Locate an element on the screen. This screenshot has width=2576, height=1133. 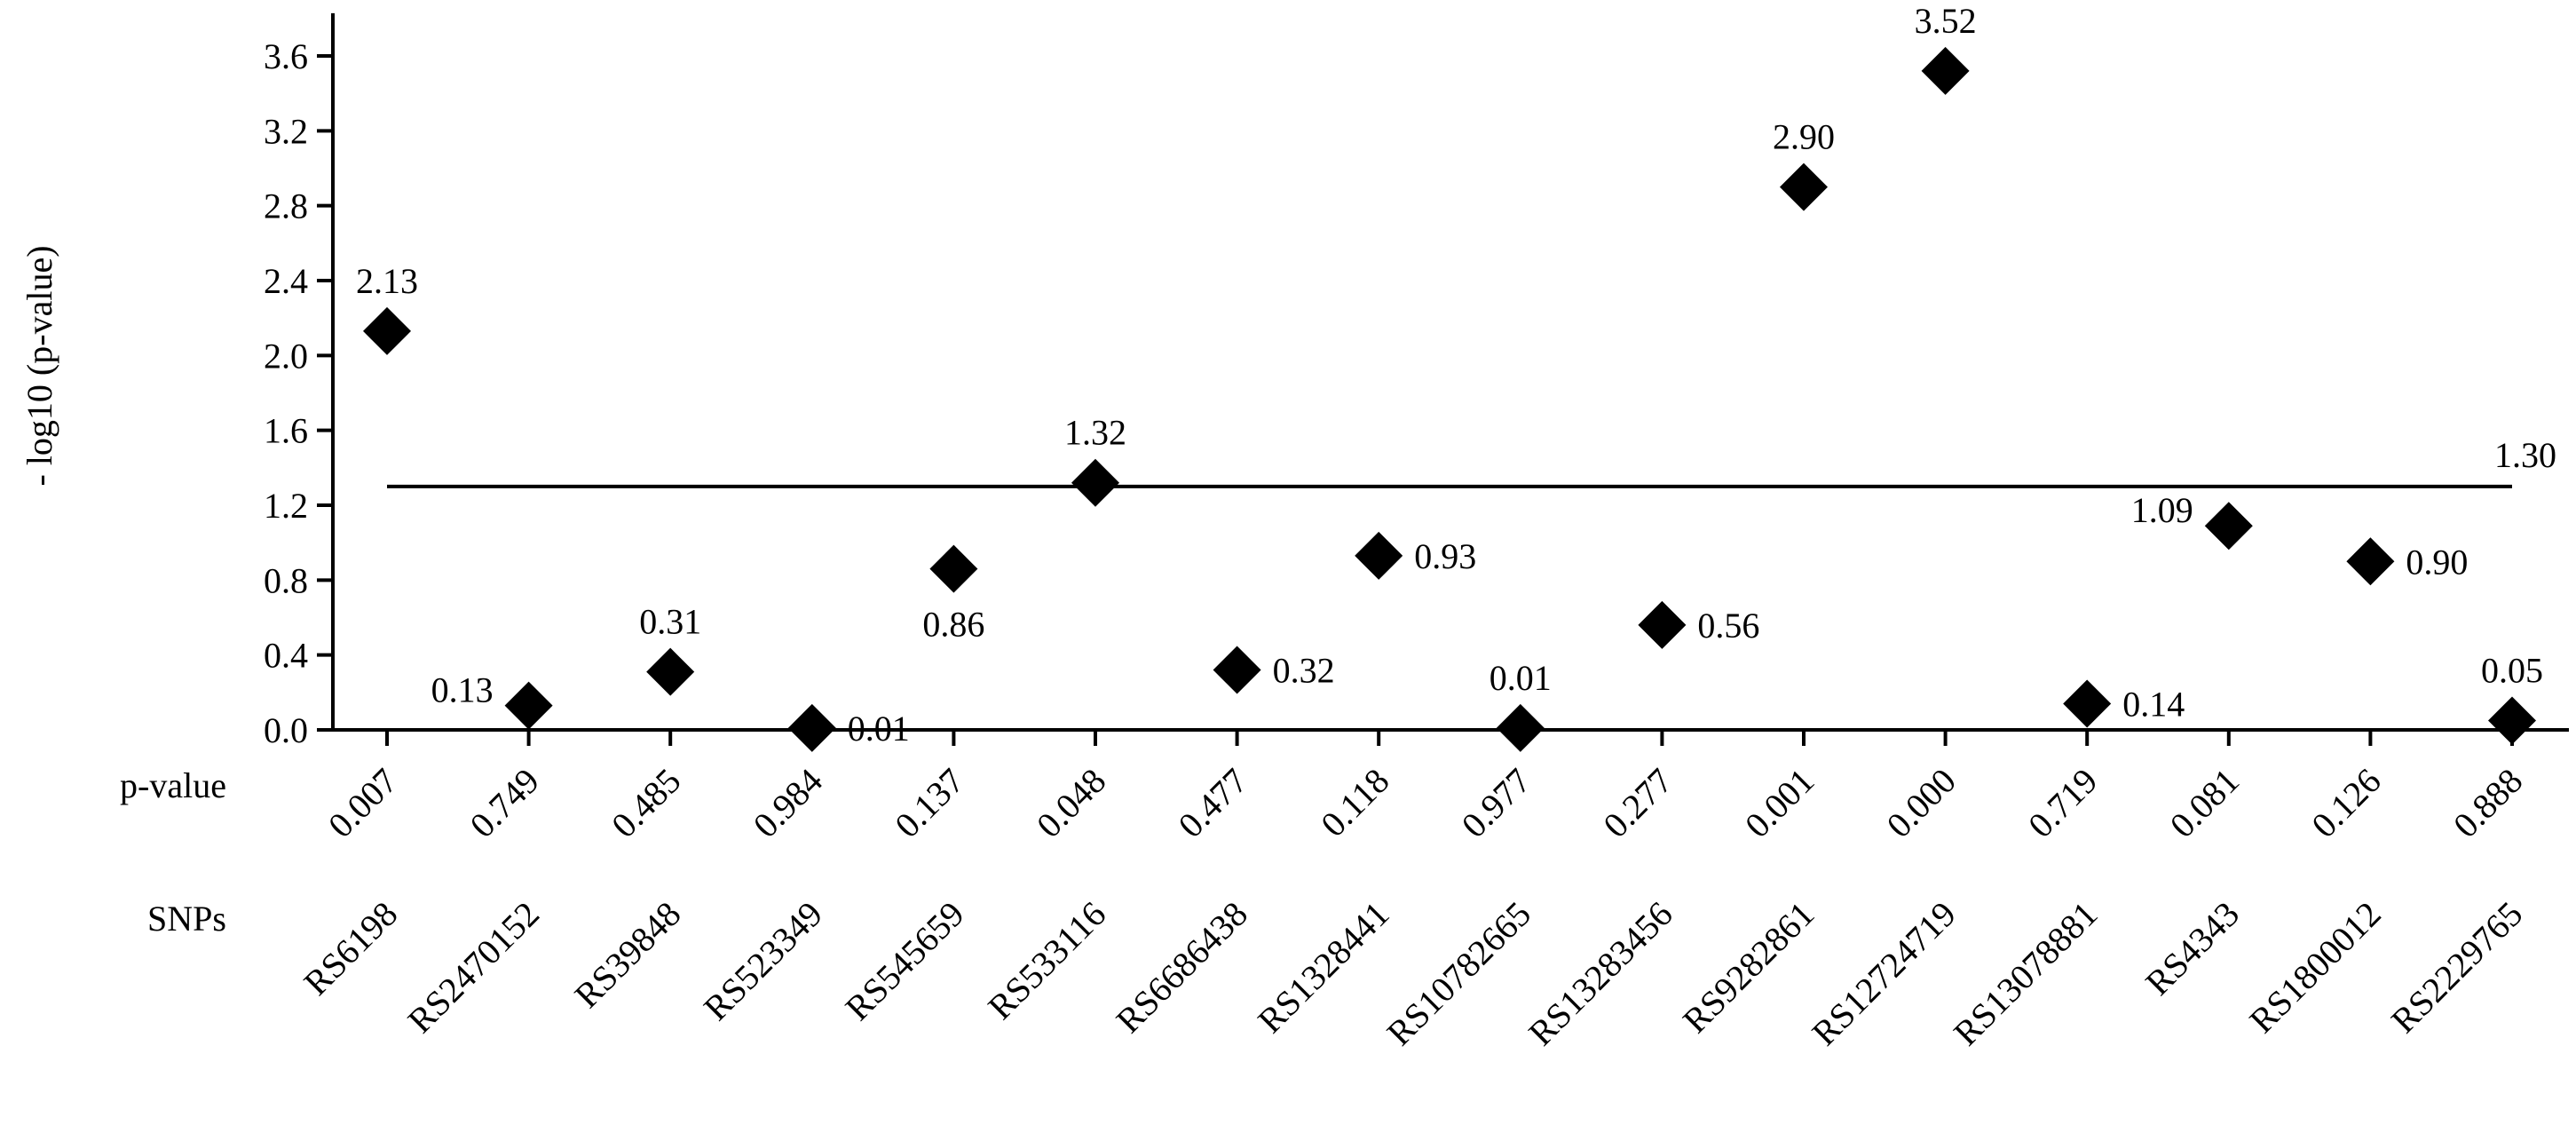
pvalue-label: 0.007 is located at coordinates (362, 803).